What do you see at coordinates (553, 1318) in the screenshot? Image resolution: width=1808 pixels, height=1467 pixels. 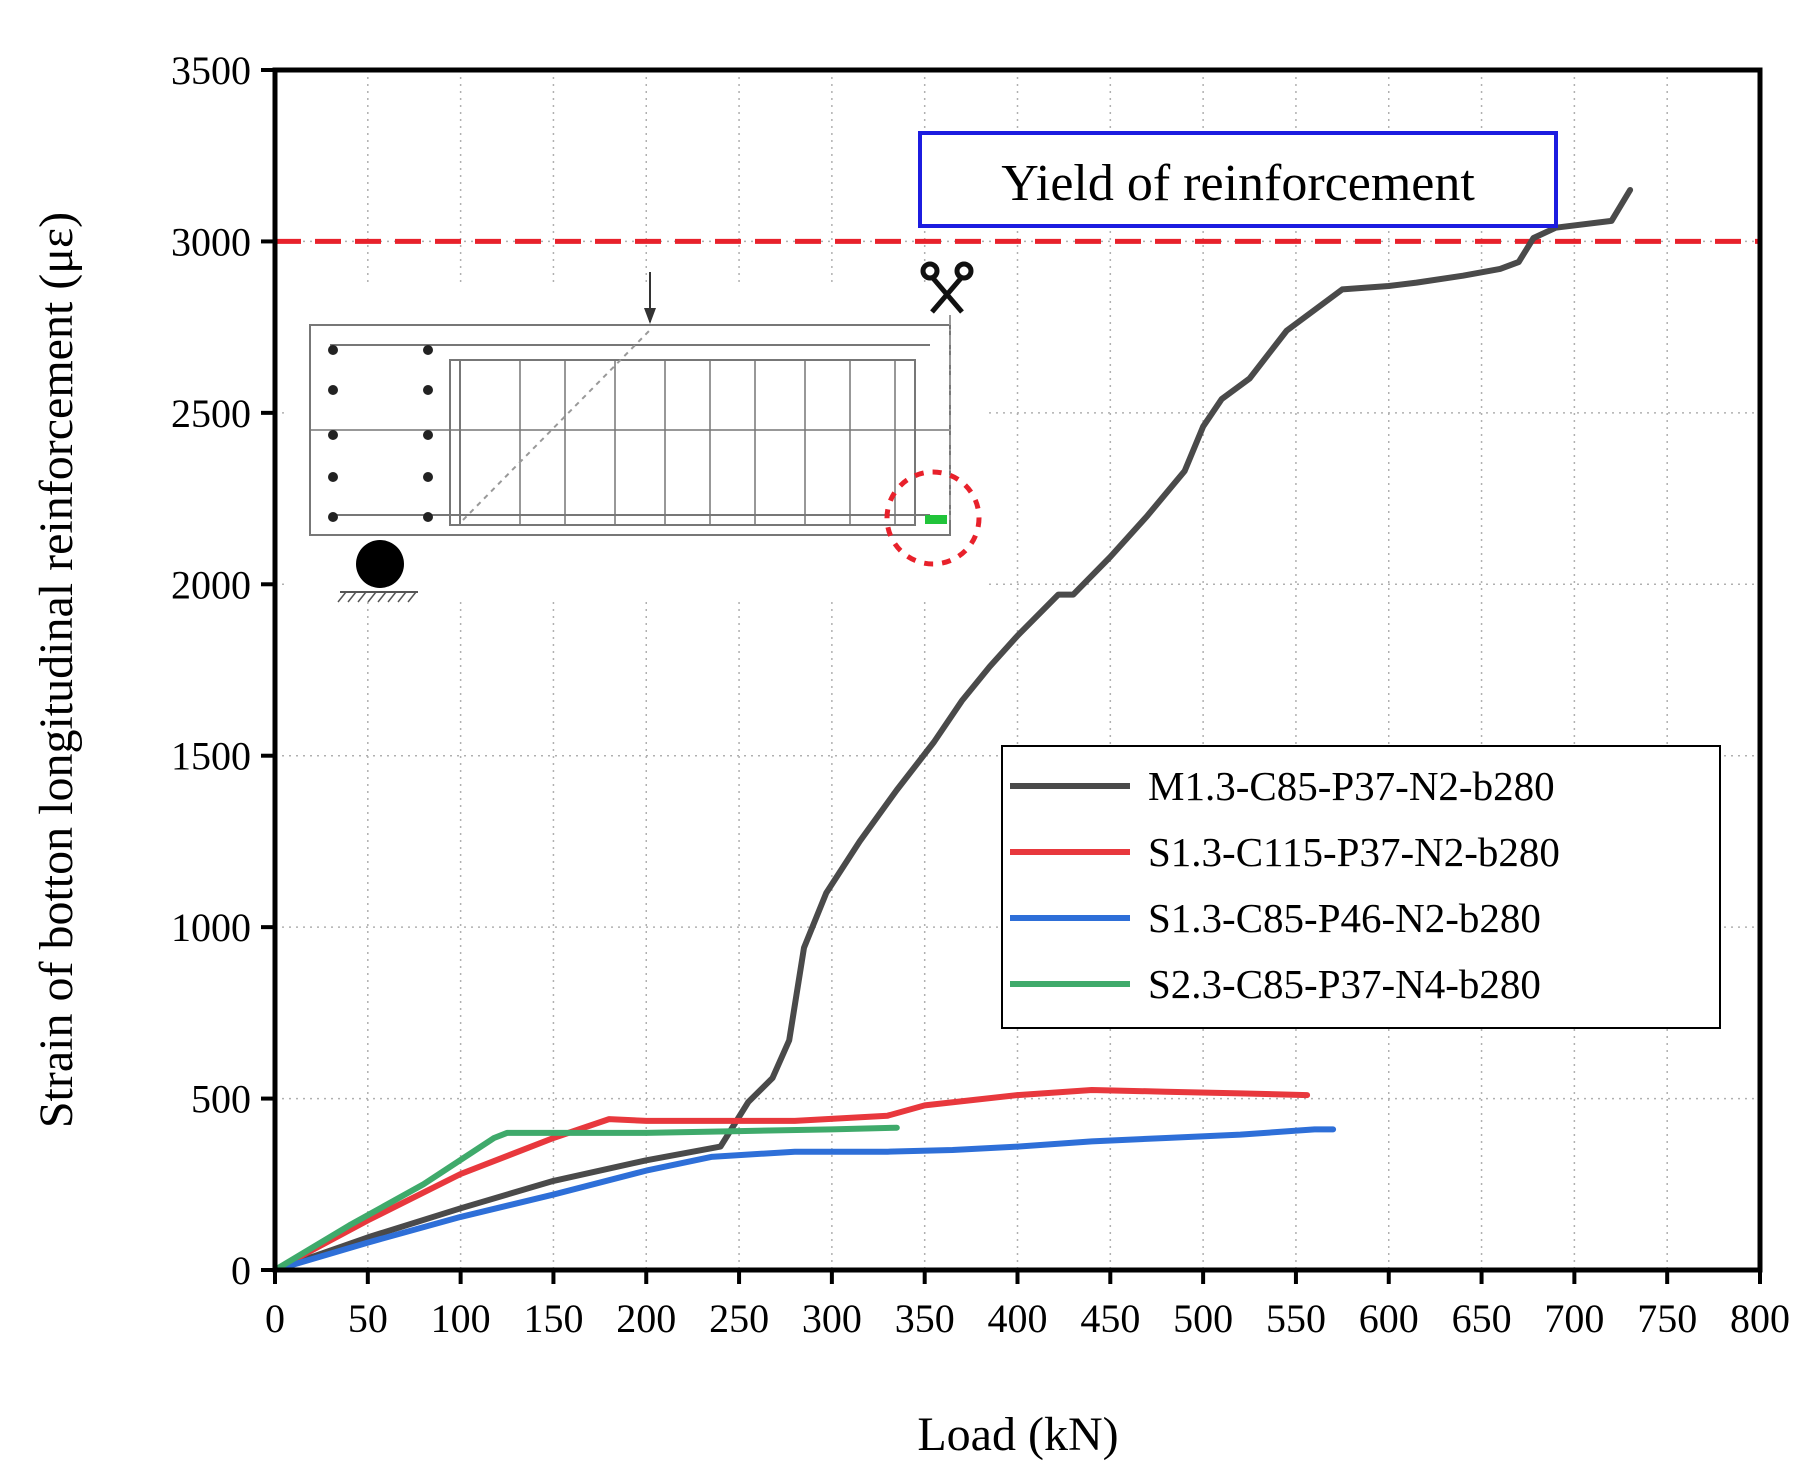 I see `x-tick-label: 150` at bounding box center [553, 1318].